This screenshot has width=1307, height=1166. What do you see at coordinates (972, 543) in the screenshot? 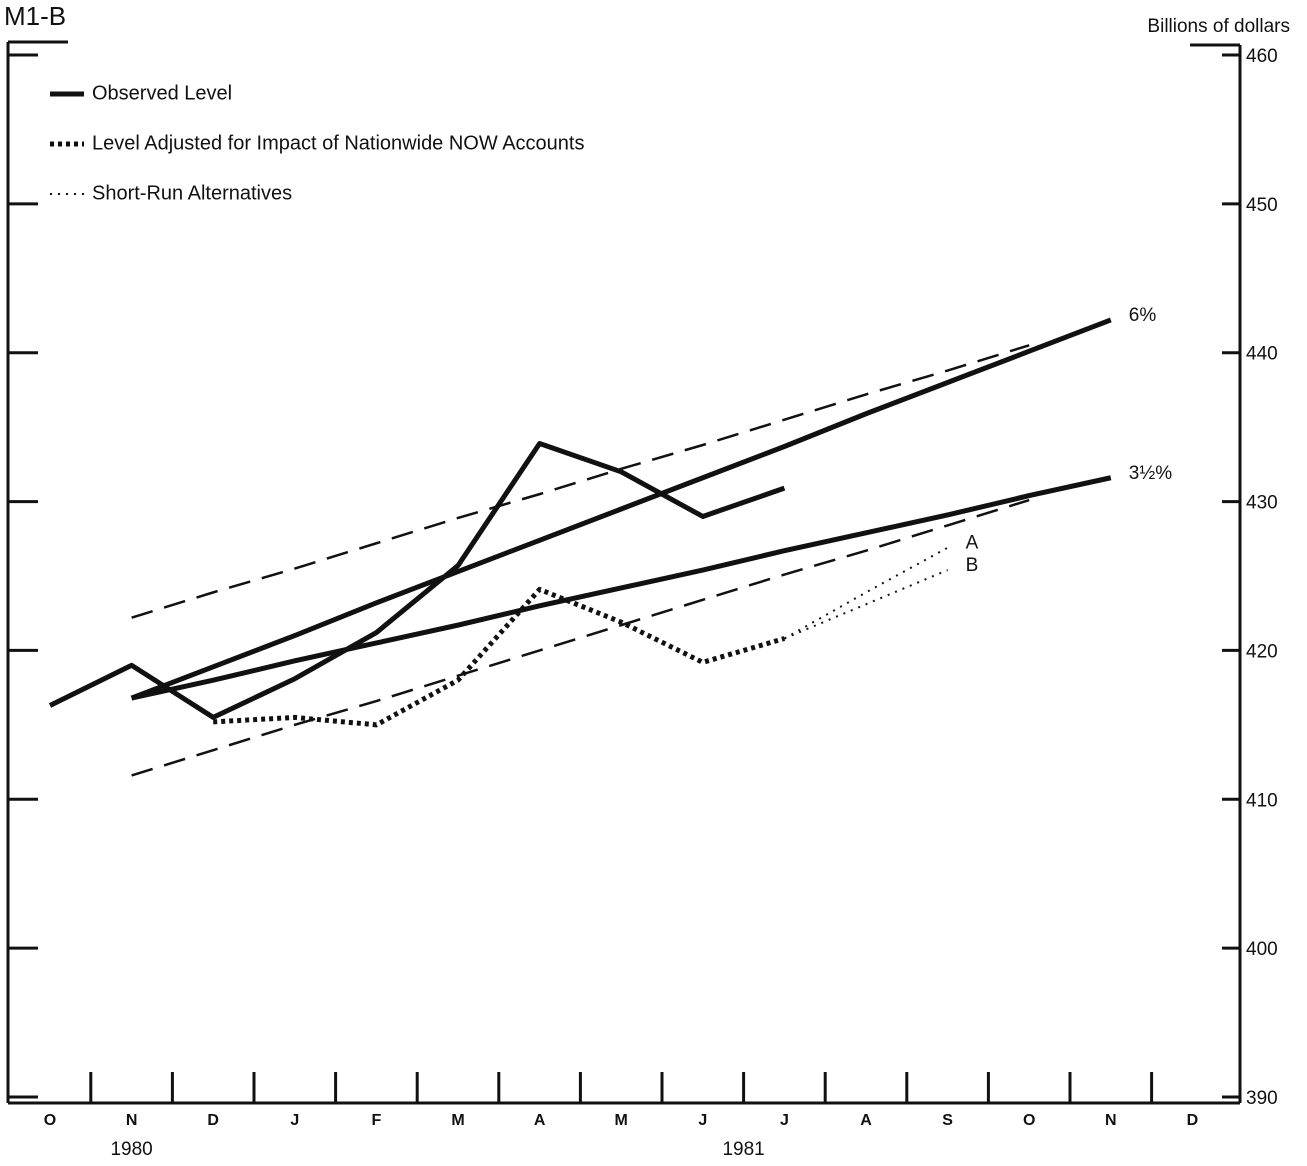
I see `end-label: A` at bounding box center [972, 543].